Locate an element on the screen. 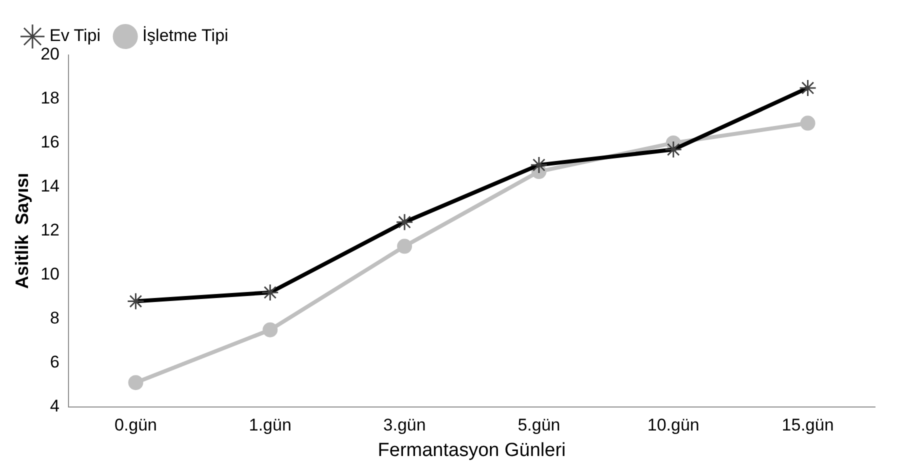 The height and width of the screenshot is (470, 903). y-tick-label: 10 is located at coordinates (50, 274).